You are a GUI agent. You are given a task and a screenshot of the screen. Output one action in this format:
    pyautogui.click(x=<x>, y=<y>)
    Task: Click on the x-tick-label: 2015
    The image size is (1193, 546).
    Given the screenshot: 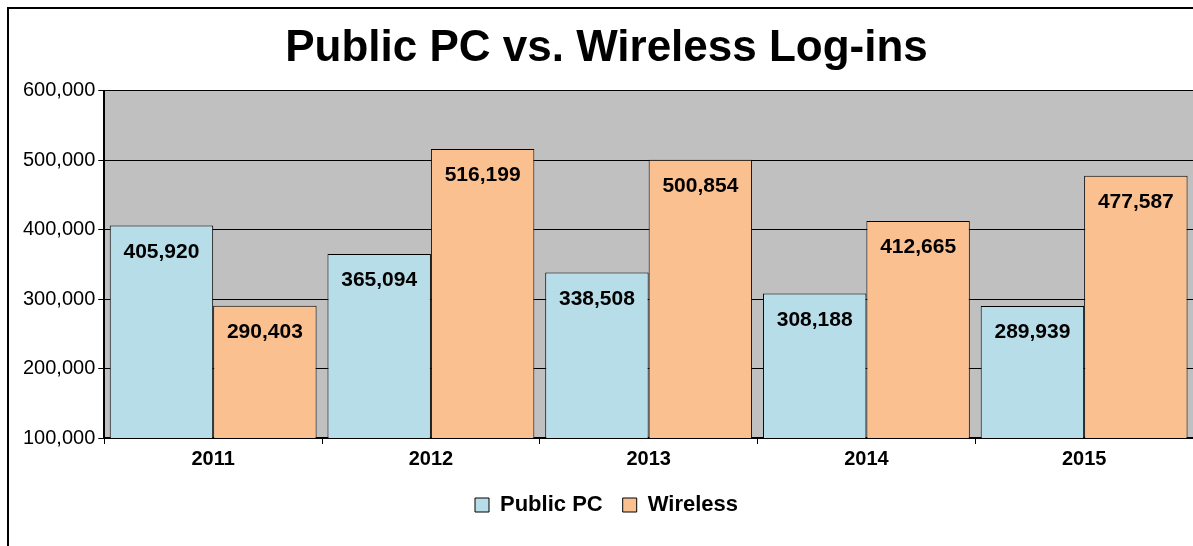 What is the action you would take?
    pyautogui.click(x=1084, y=457)
    